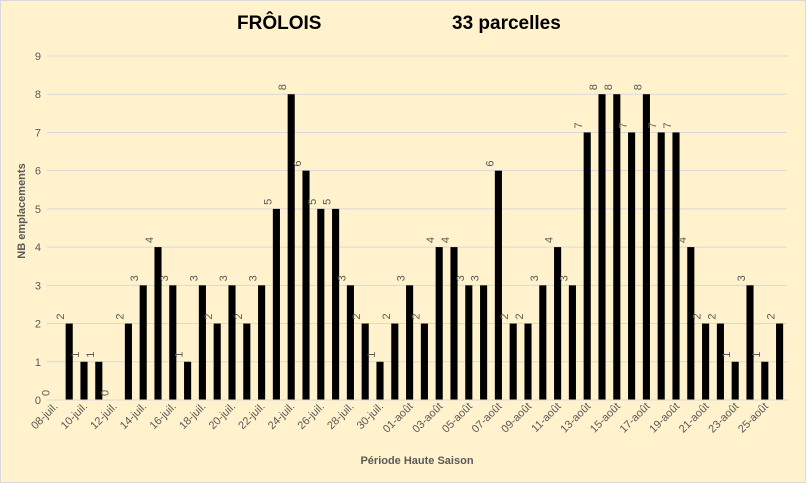 The height and width of the screenshot is (483, 806). I want to click on x-tick-label: 01-août, so click(398, 418).